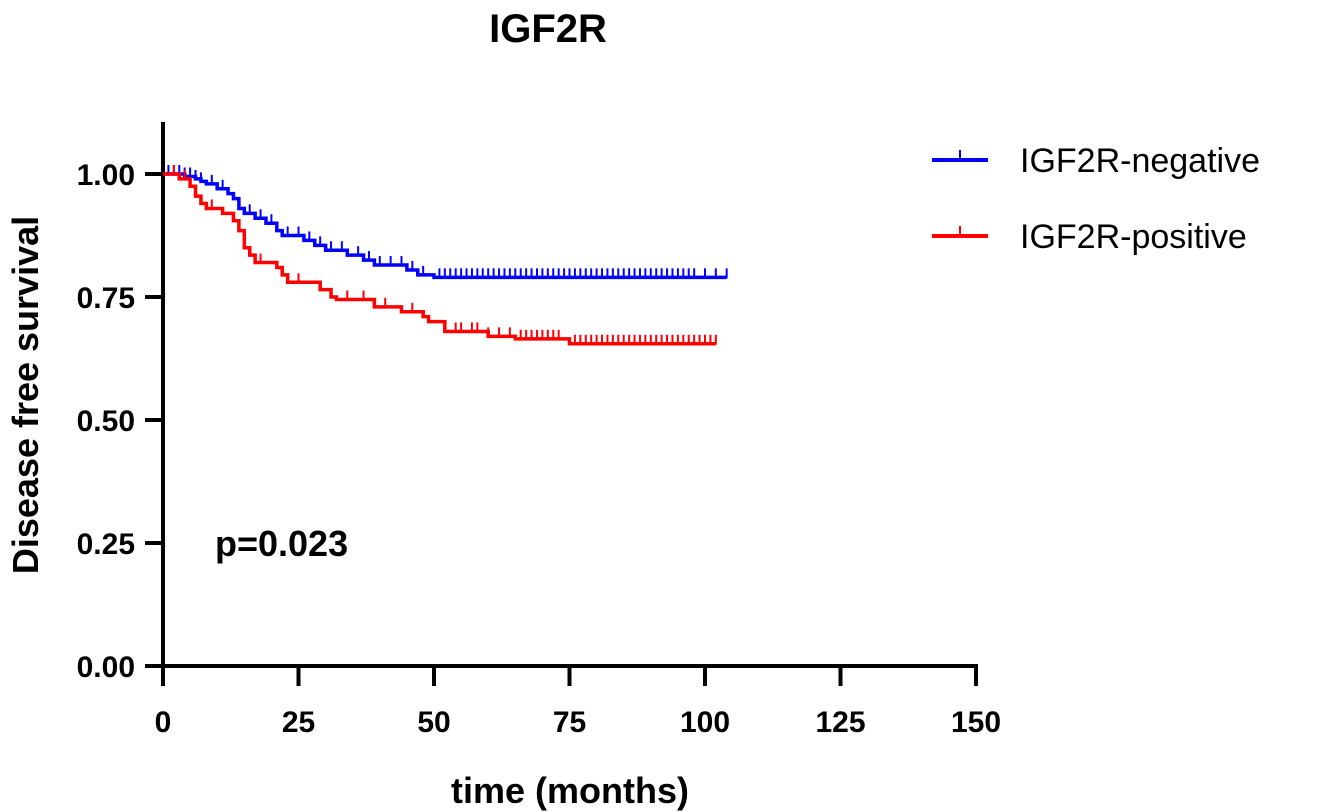  I want to click on y-tick-label: 1.00, so click(106, 175).